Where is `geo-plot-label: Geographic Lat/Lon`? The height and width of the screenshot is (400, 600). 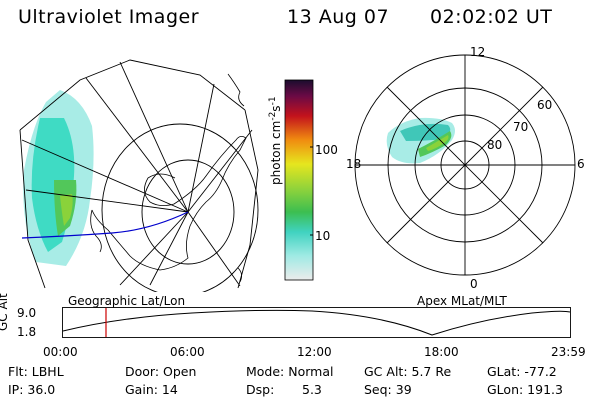
geo-plot-label: Geographic Lat/Lon is located at coordinates (127, 301).